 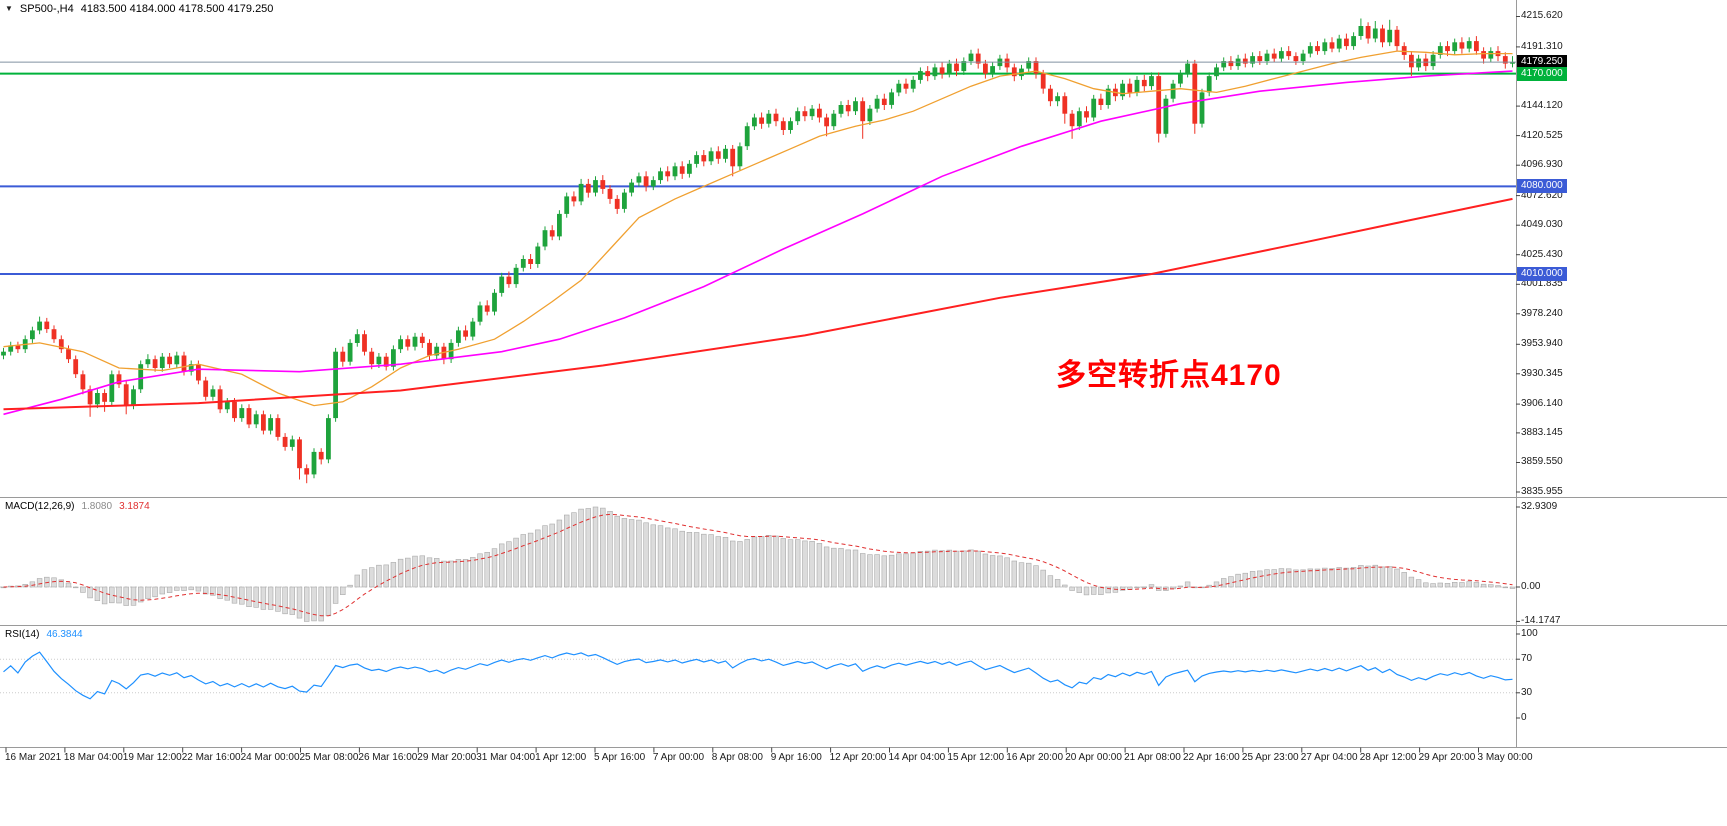 I want to click on time-axis-label: 25 Mar 08:00, so click(x=329, y=757).